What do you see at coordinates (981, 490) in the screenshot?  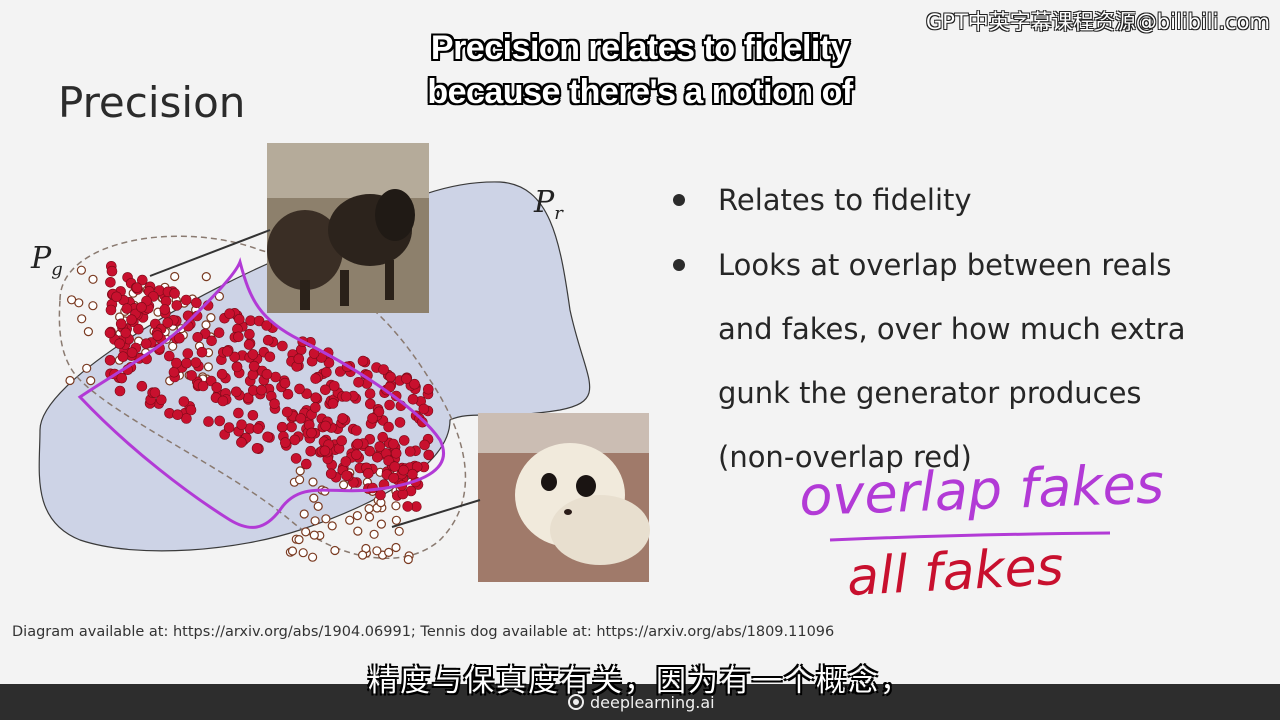 I see `handwritten-numerator: overlap fakes` at bounding box center [981, 490].